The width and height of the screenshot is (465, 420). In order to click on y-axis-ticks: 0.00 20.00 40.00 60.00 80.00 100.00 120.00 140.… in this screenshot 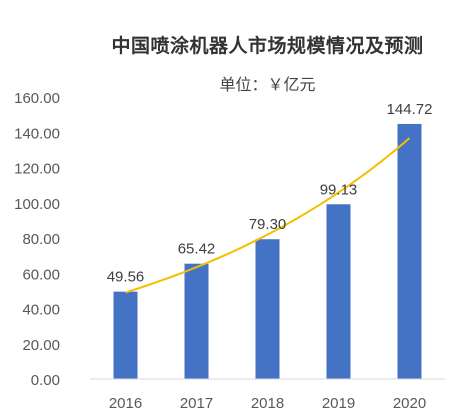, I will do `click(37, 239)`.